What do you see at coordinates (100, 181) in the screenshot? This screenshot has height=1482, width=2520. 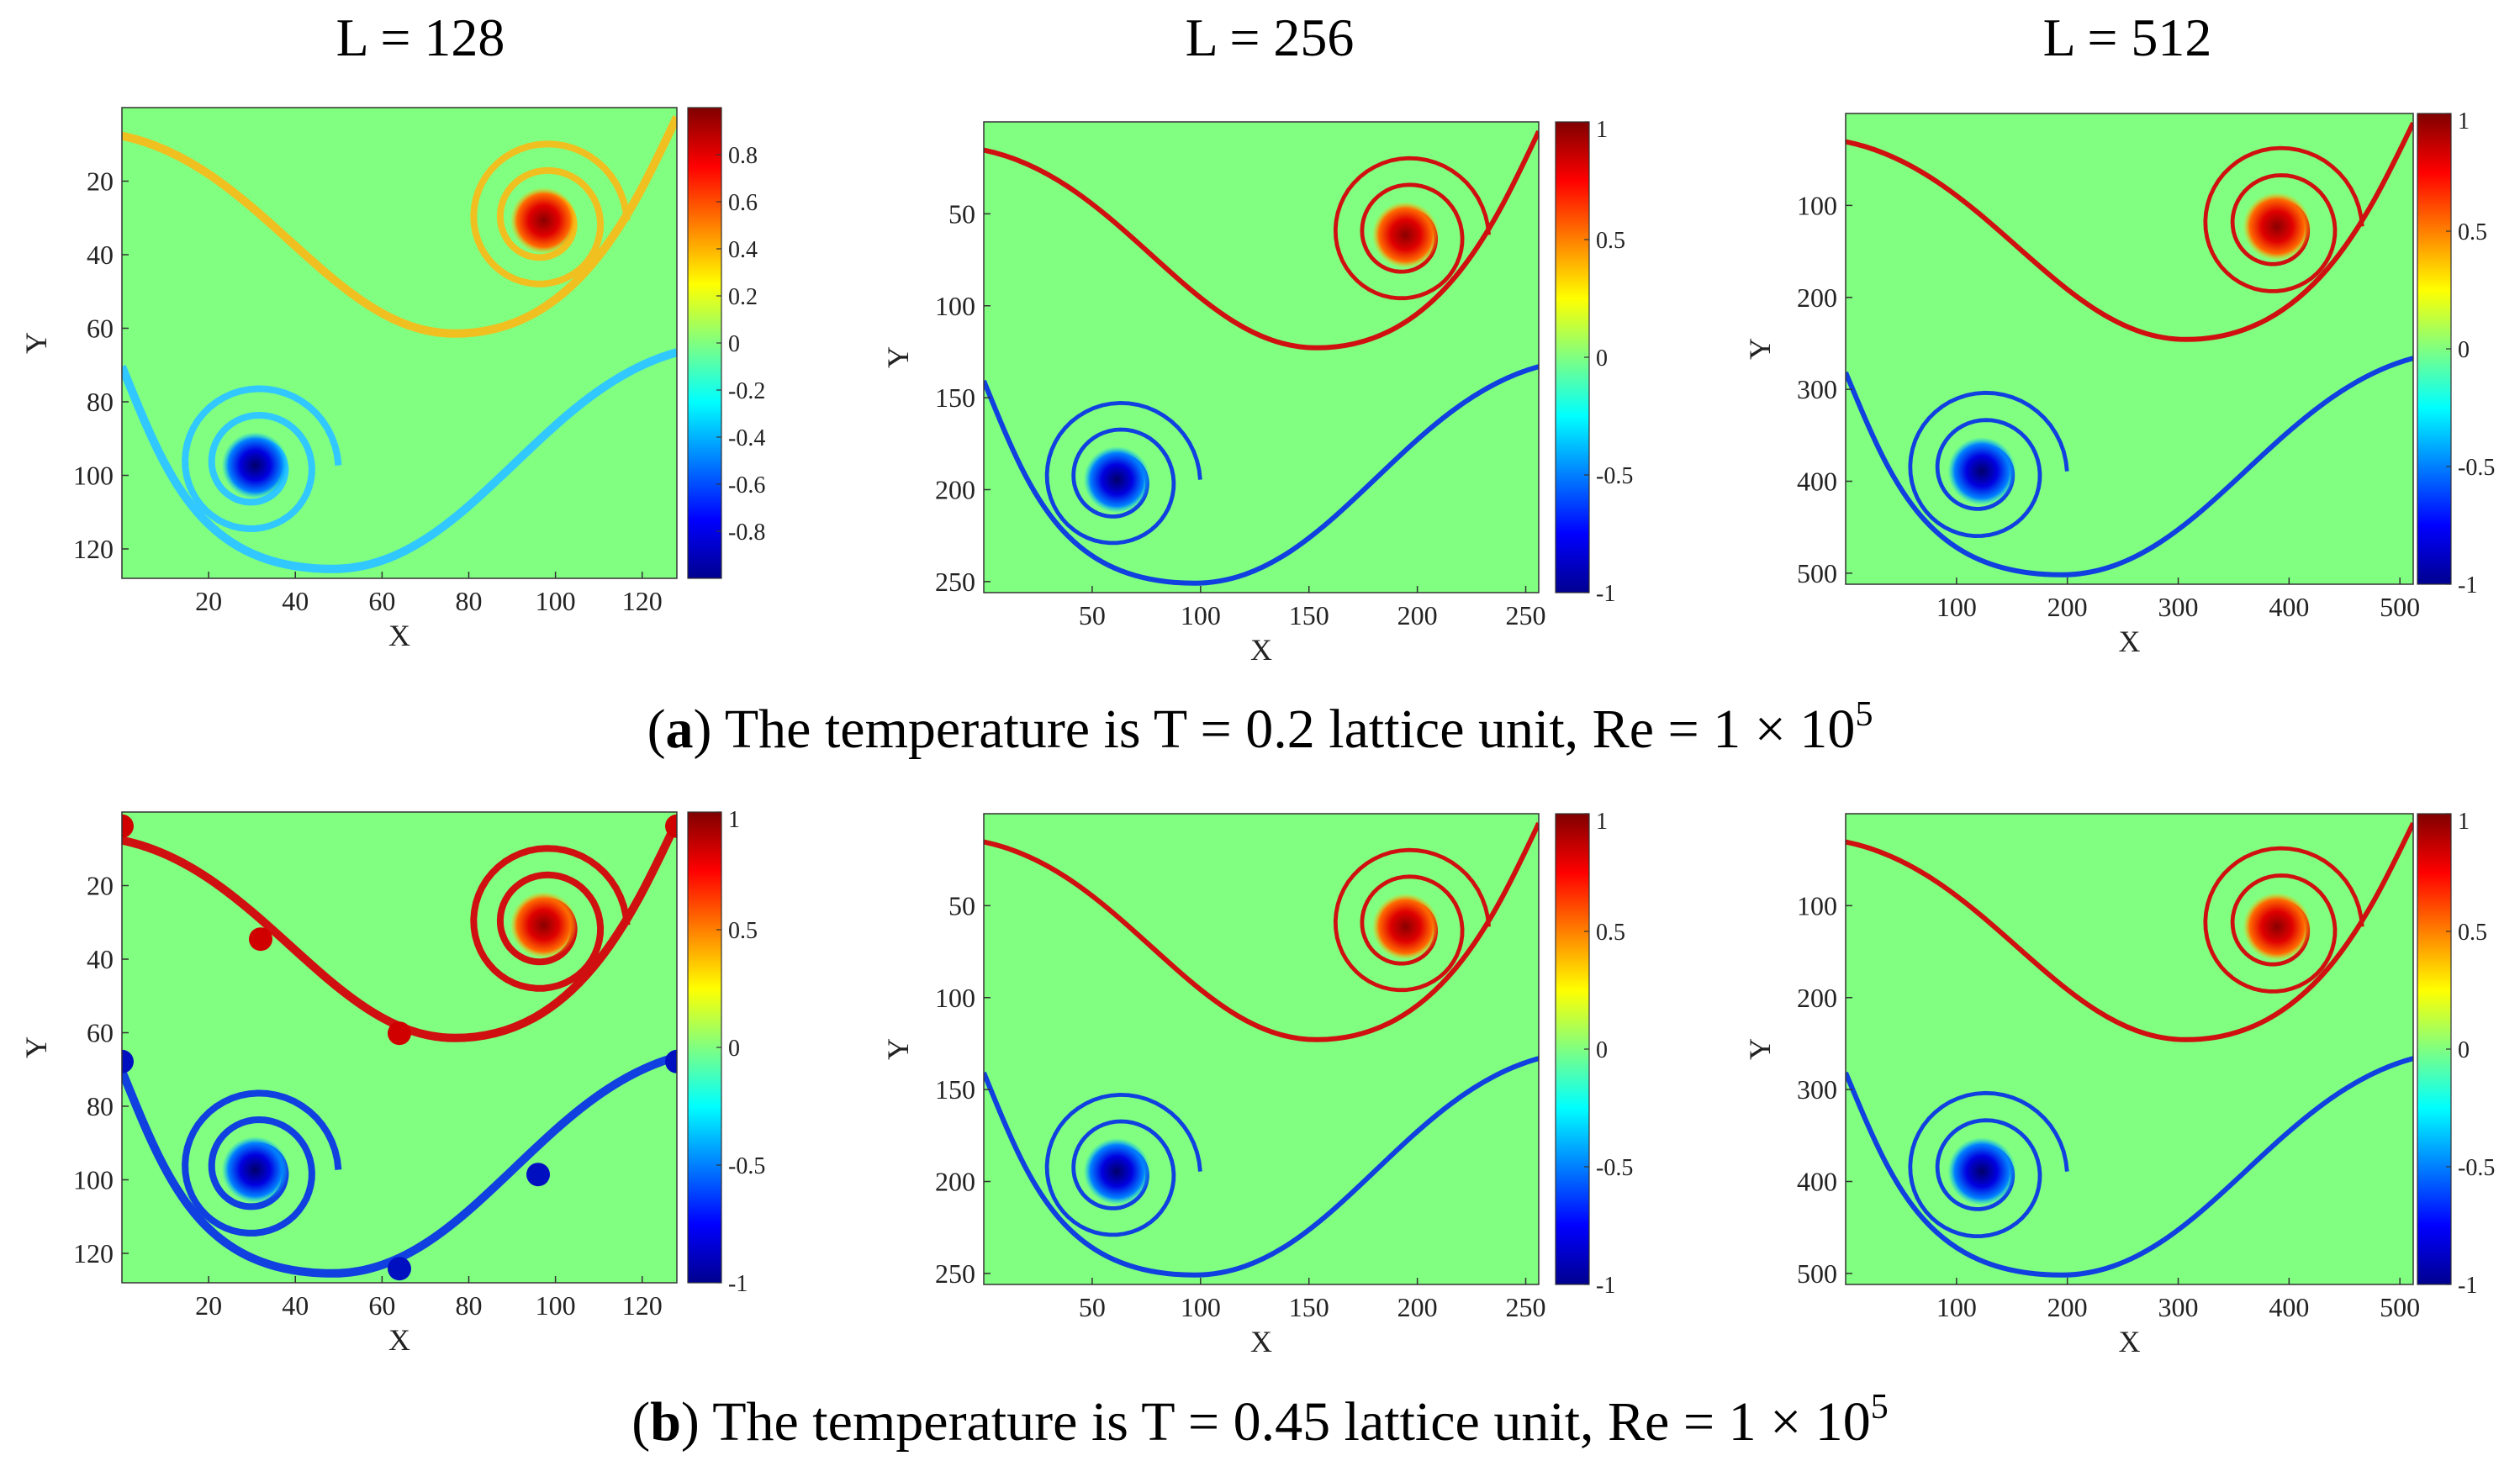 I see `y-tick-label: 20` at bounding box center [100, 181].